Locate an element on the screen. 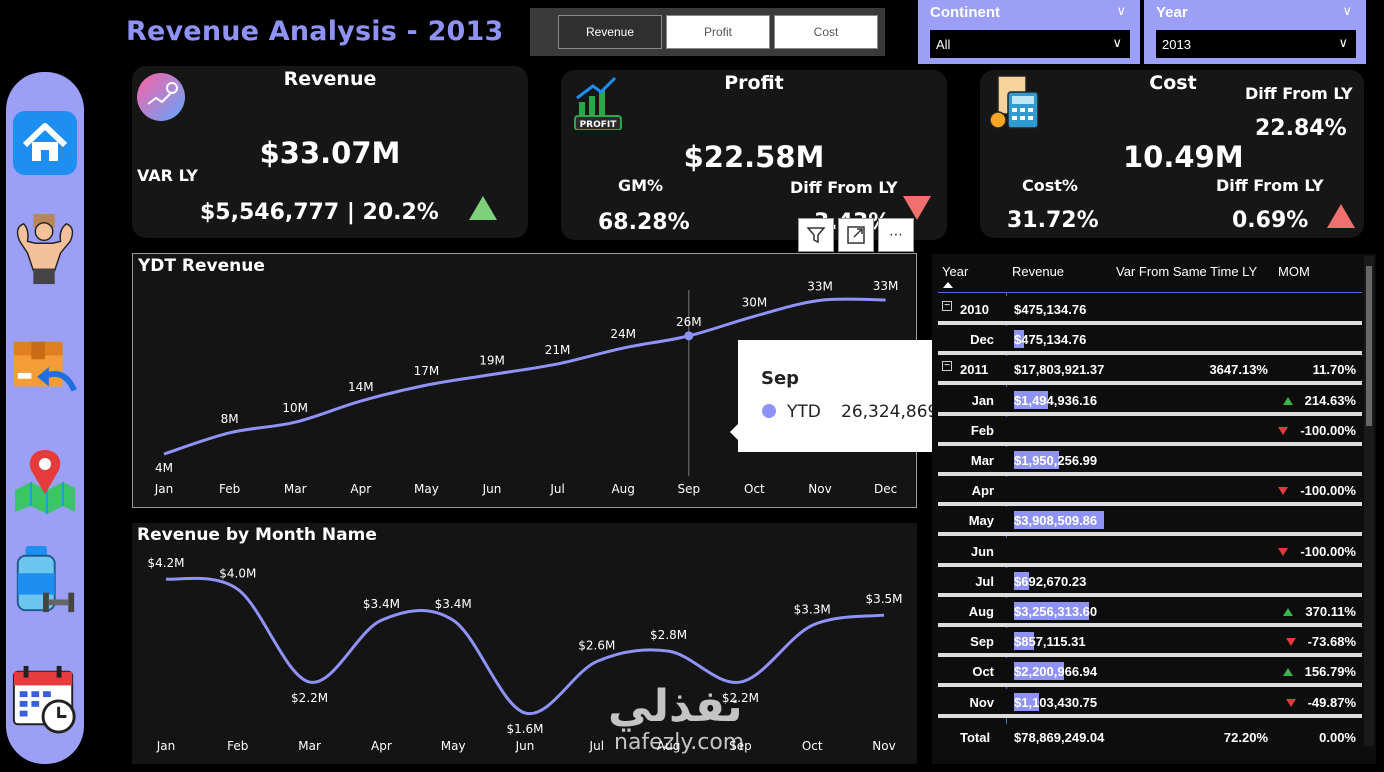 This screenshot has width=1384, height=772. toggle-revenue-button: Revenue is located at coordinates (610, 32).